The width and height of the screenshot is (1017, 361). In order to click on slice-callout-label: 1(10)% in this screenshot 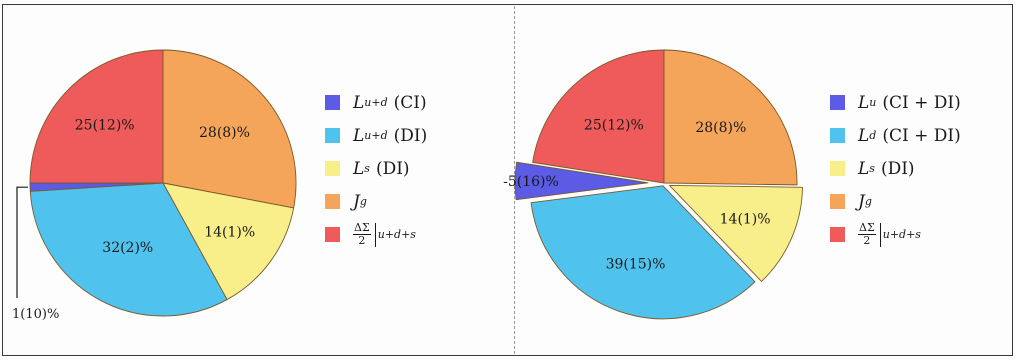, I will do `click(35, 314)`.